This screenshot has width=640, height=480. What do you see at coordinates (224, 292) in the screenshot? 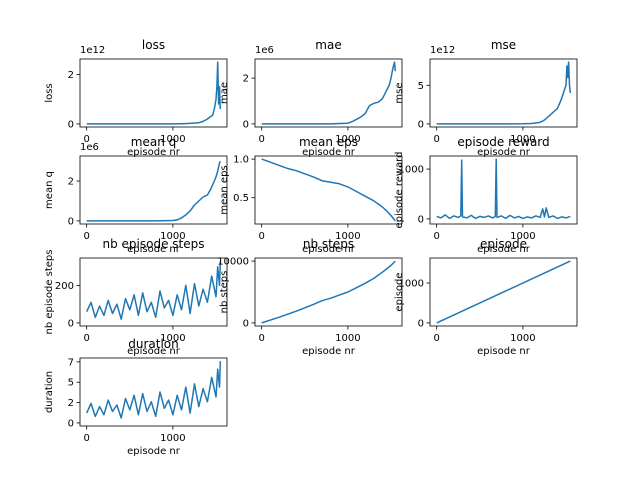
I see `y-axis-label: nb steps` at bounding box center [224, 292].